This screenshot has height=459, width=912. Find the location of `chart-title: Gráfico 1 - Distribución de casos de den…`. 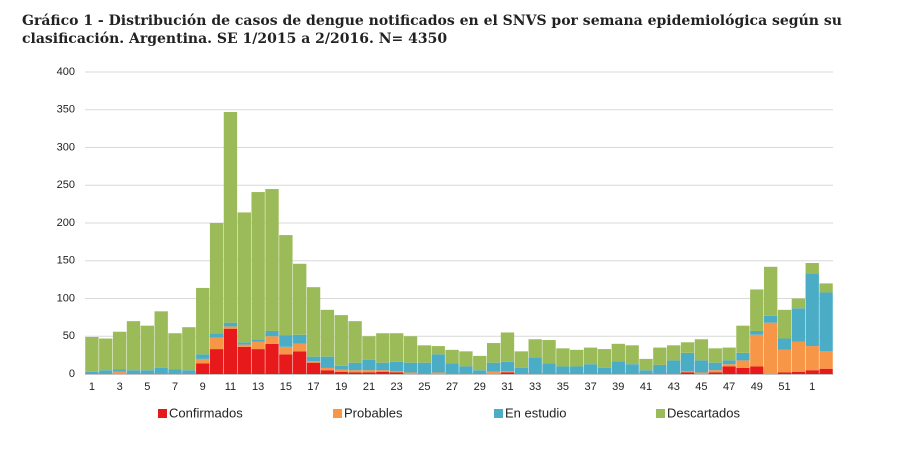

chart-title: Gráfico 1 - Distribución de casos de den… is located at coordinates (432, 21).